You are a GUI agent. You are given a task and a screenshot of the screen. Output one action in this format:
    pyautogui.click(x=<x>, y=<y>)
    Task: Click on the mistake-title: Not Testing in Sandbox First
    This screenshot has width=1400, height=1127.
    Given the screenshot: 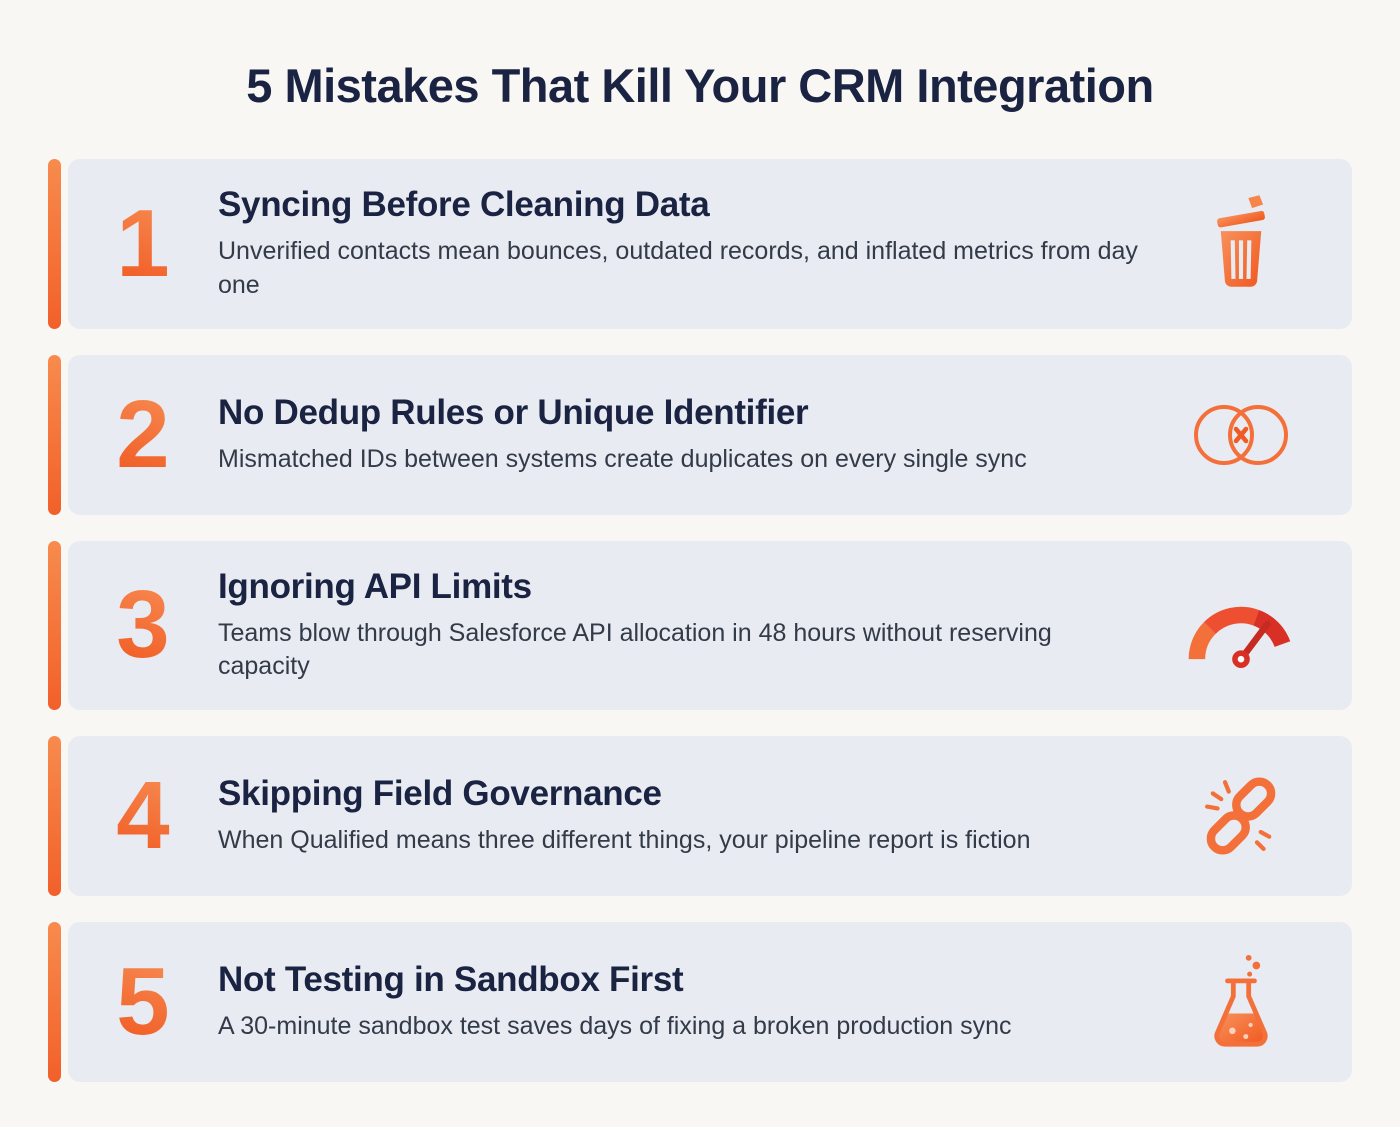 What is the action you would take?
    pyautogui.click(x=451, y=980)
    